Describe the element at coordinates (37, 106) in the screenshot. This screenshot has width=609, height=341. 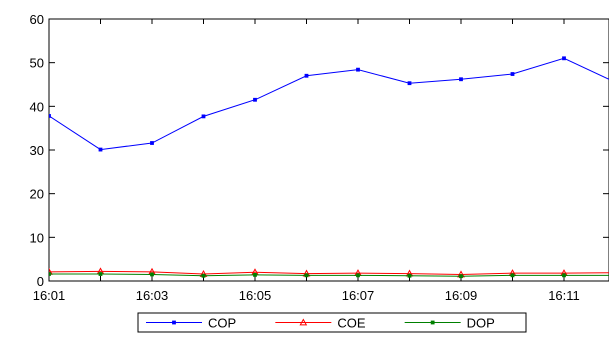
I see `y-tick-label: 40` at that location.